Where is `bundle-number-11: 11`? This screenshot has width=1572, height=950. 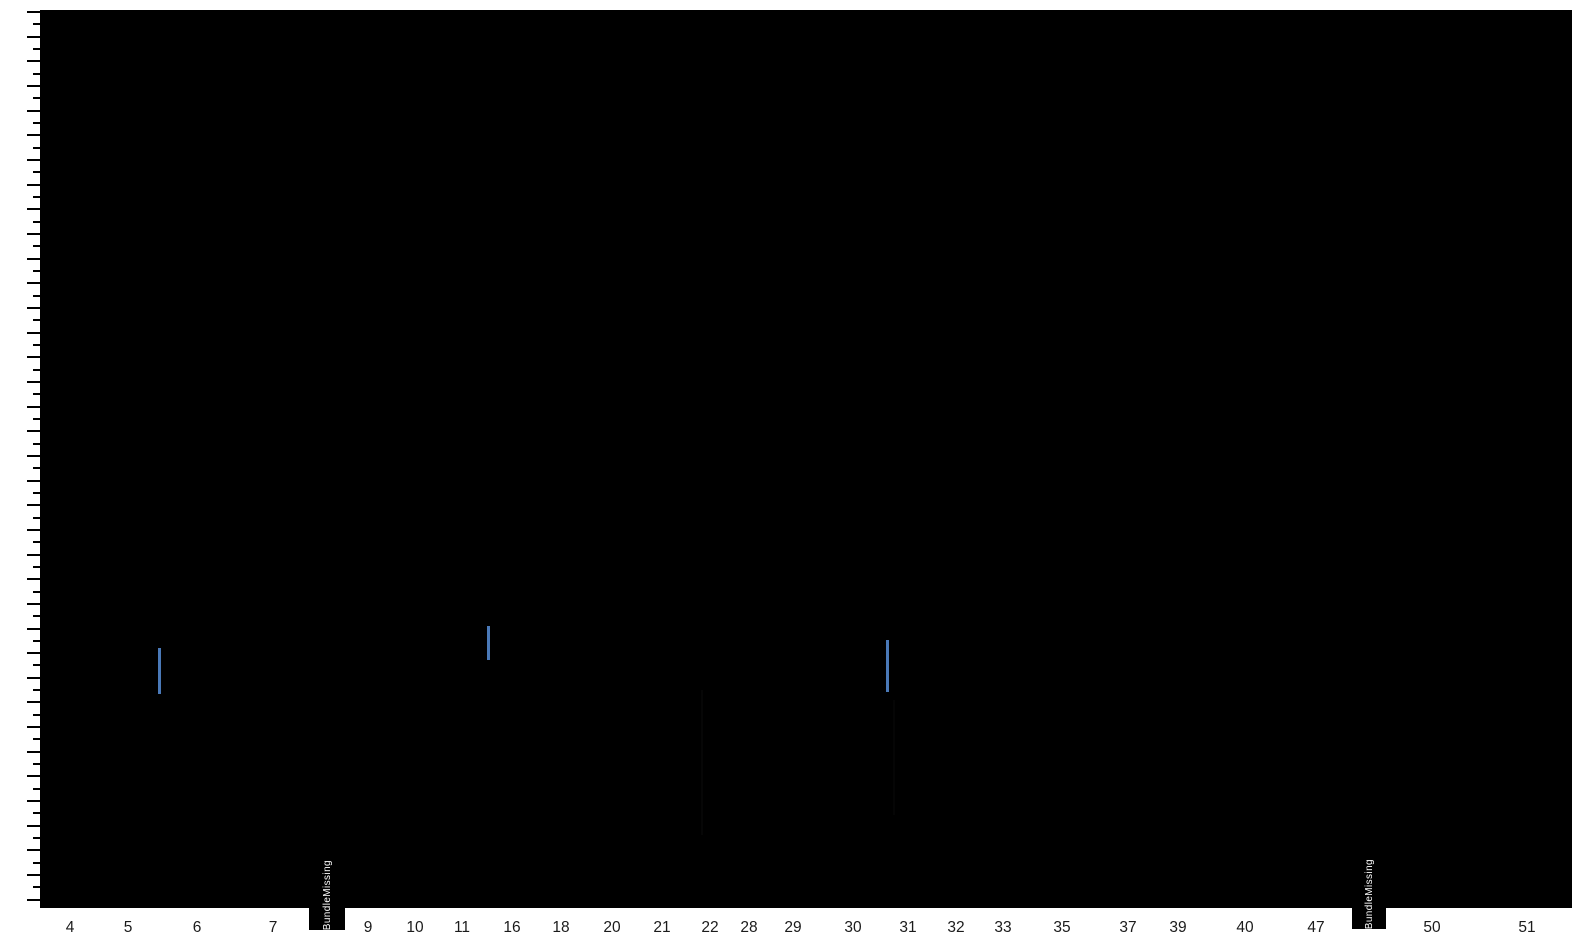
bundle-number-11: 11 is located at coordinates (462, 927).